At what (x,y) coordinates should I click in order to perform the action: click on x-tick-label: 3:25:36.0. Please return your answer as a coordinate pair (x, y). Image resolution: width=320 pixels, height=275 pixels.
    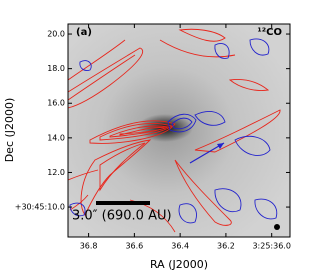
    Looking at the image, I should click on (271, 246).